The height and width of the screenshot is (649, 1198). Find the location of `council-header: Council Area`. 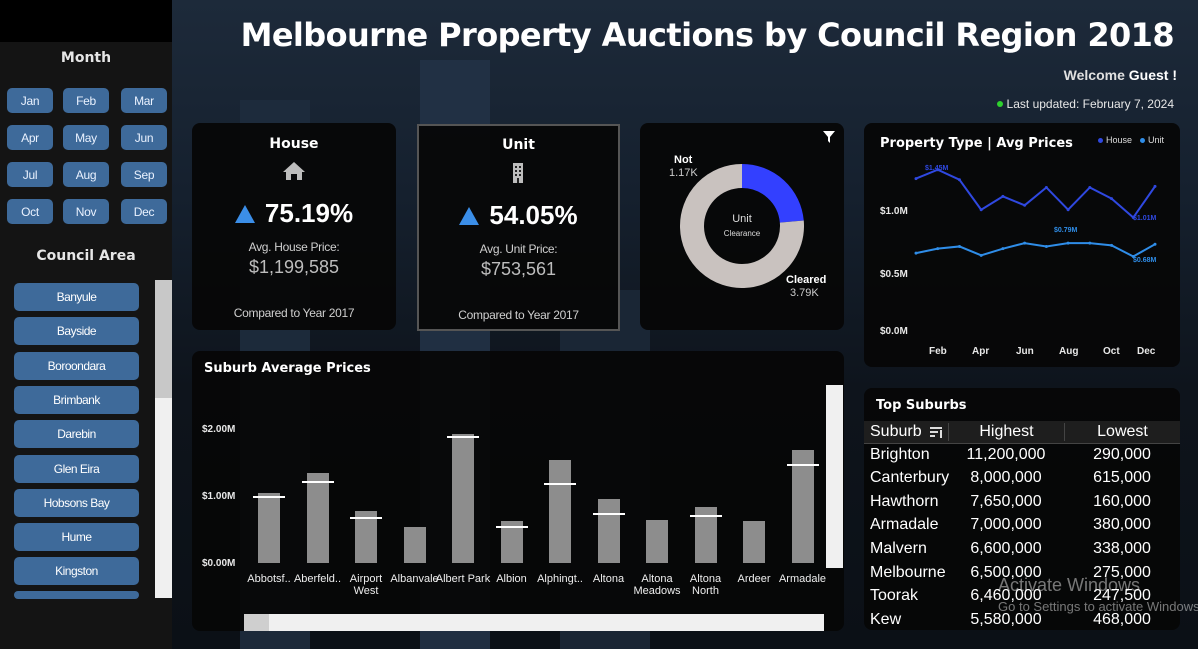

council-header: Council Area is located at coordinates (86, 256).